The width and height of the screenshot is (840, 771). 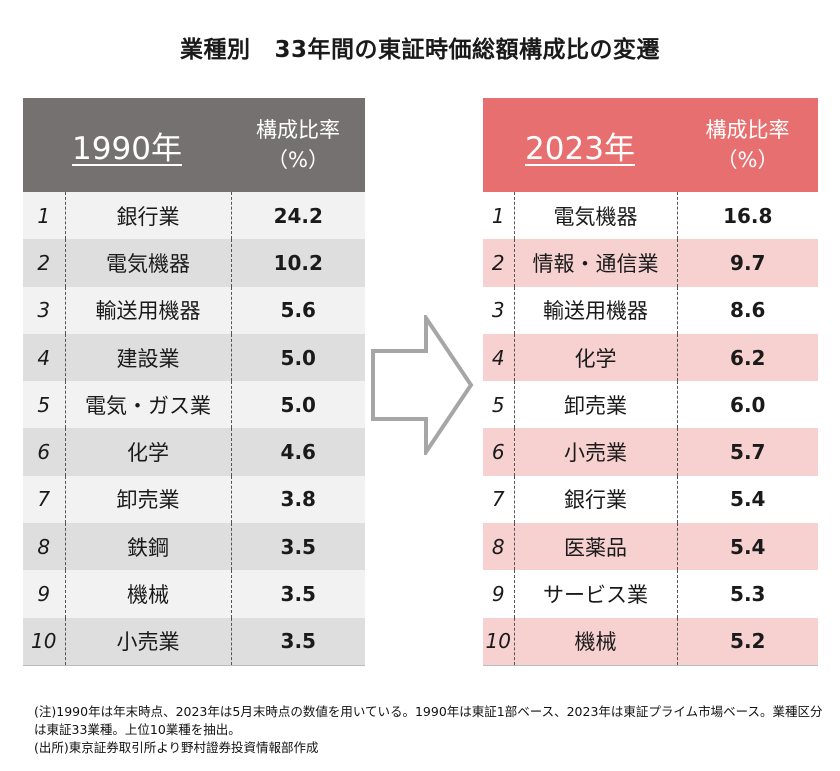 I want to click on page-title: 業種別 33年間の東証時価総額構成比の変遷, so click(x=420, y=47).